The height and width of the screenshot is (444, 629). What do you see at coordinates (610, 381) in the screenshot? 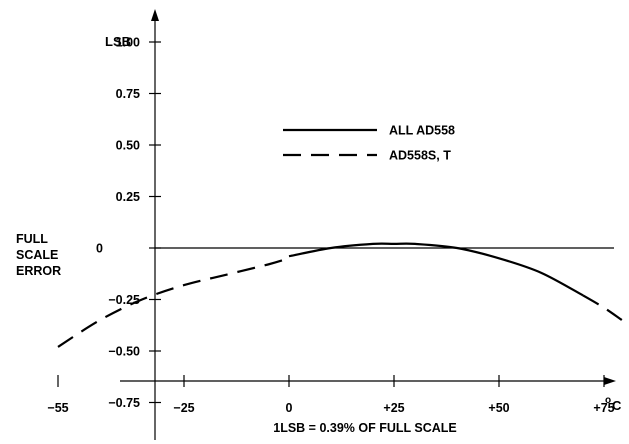
I see `x-axis-arrow-icon` at bounding box center [610, 381].